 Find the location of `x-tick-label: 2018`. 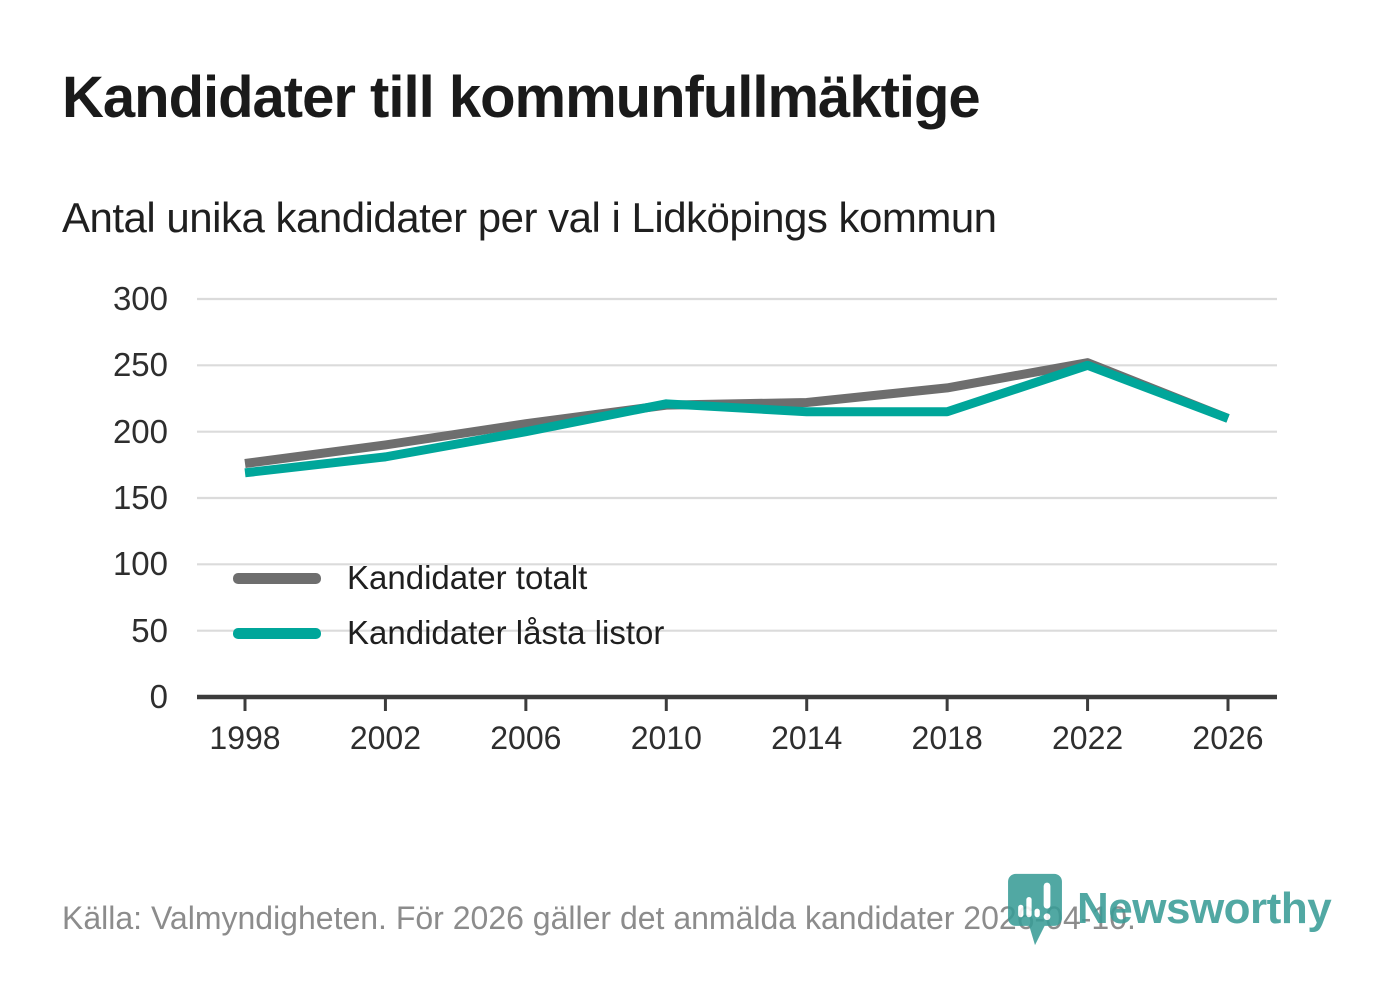

x-tick-label: 2018 is located at coordinates (947, 738).